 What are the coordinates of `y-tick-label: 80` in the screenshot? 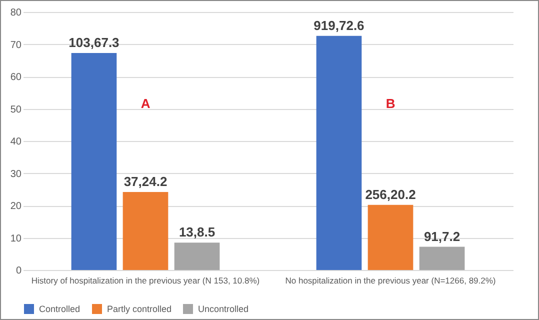 It's located at (16, 13).